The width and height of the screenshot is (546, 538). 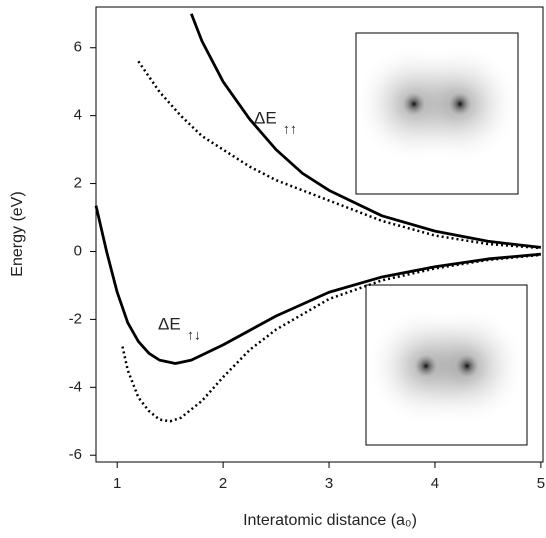 I want to click on y-tick-label: 4, so click(x=78, y=115).